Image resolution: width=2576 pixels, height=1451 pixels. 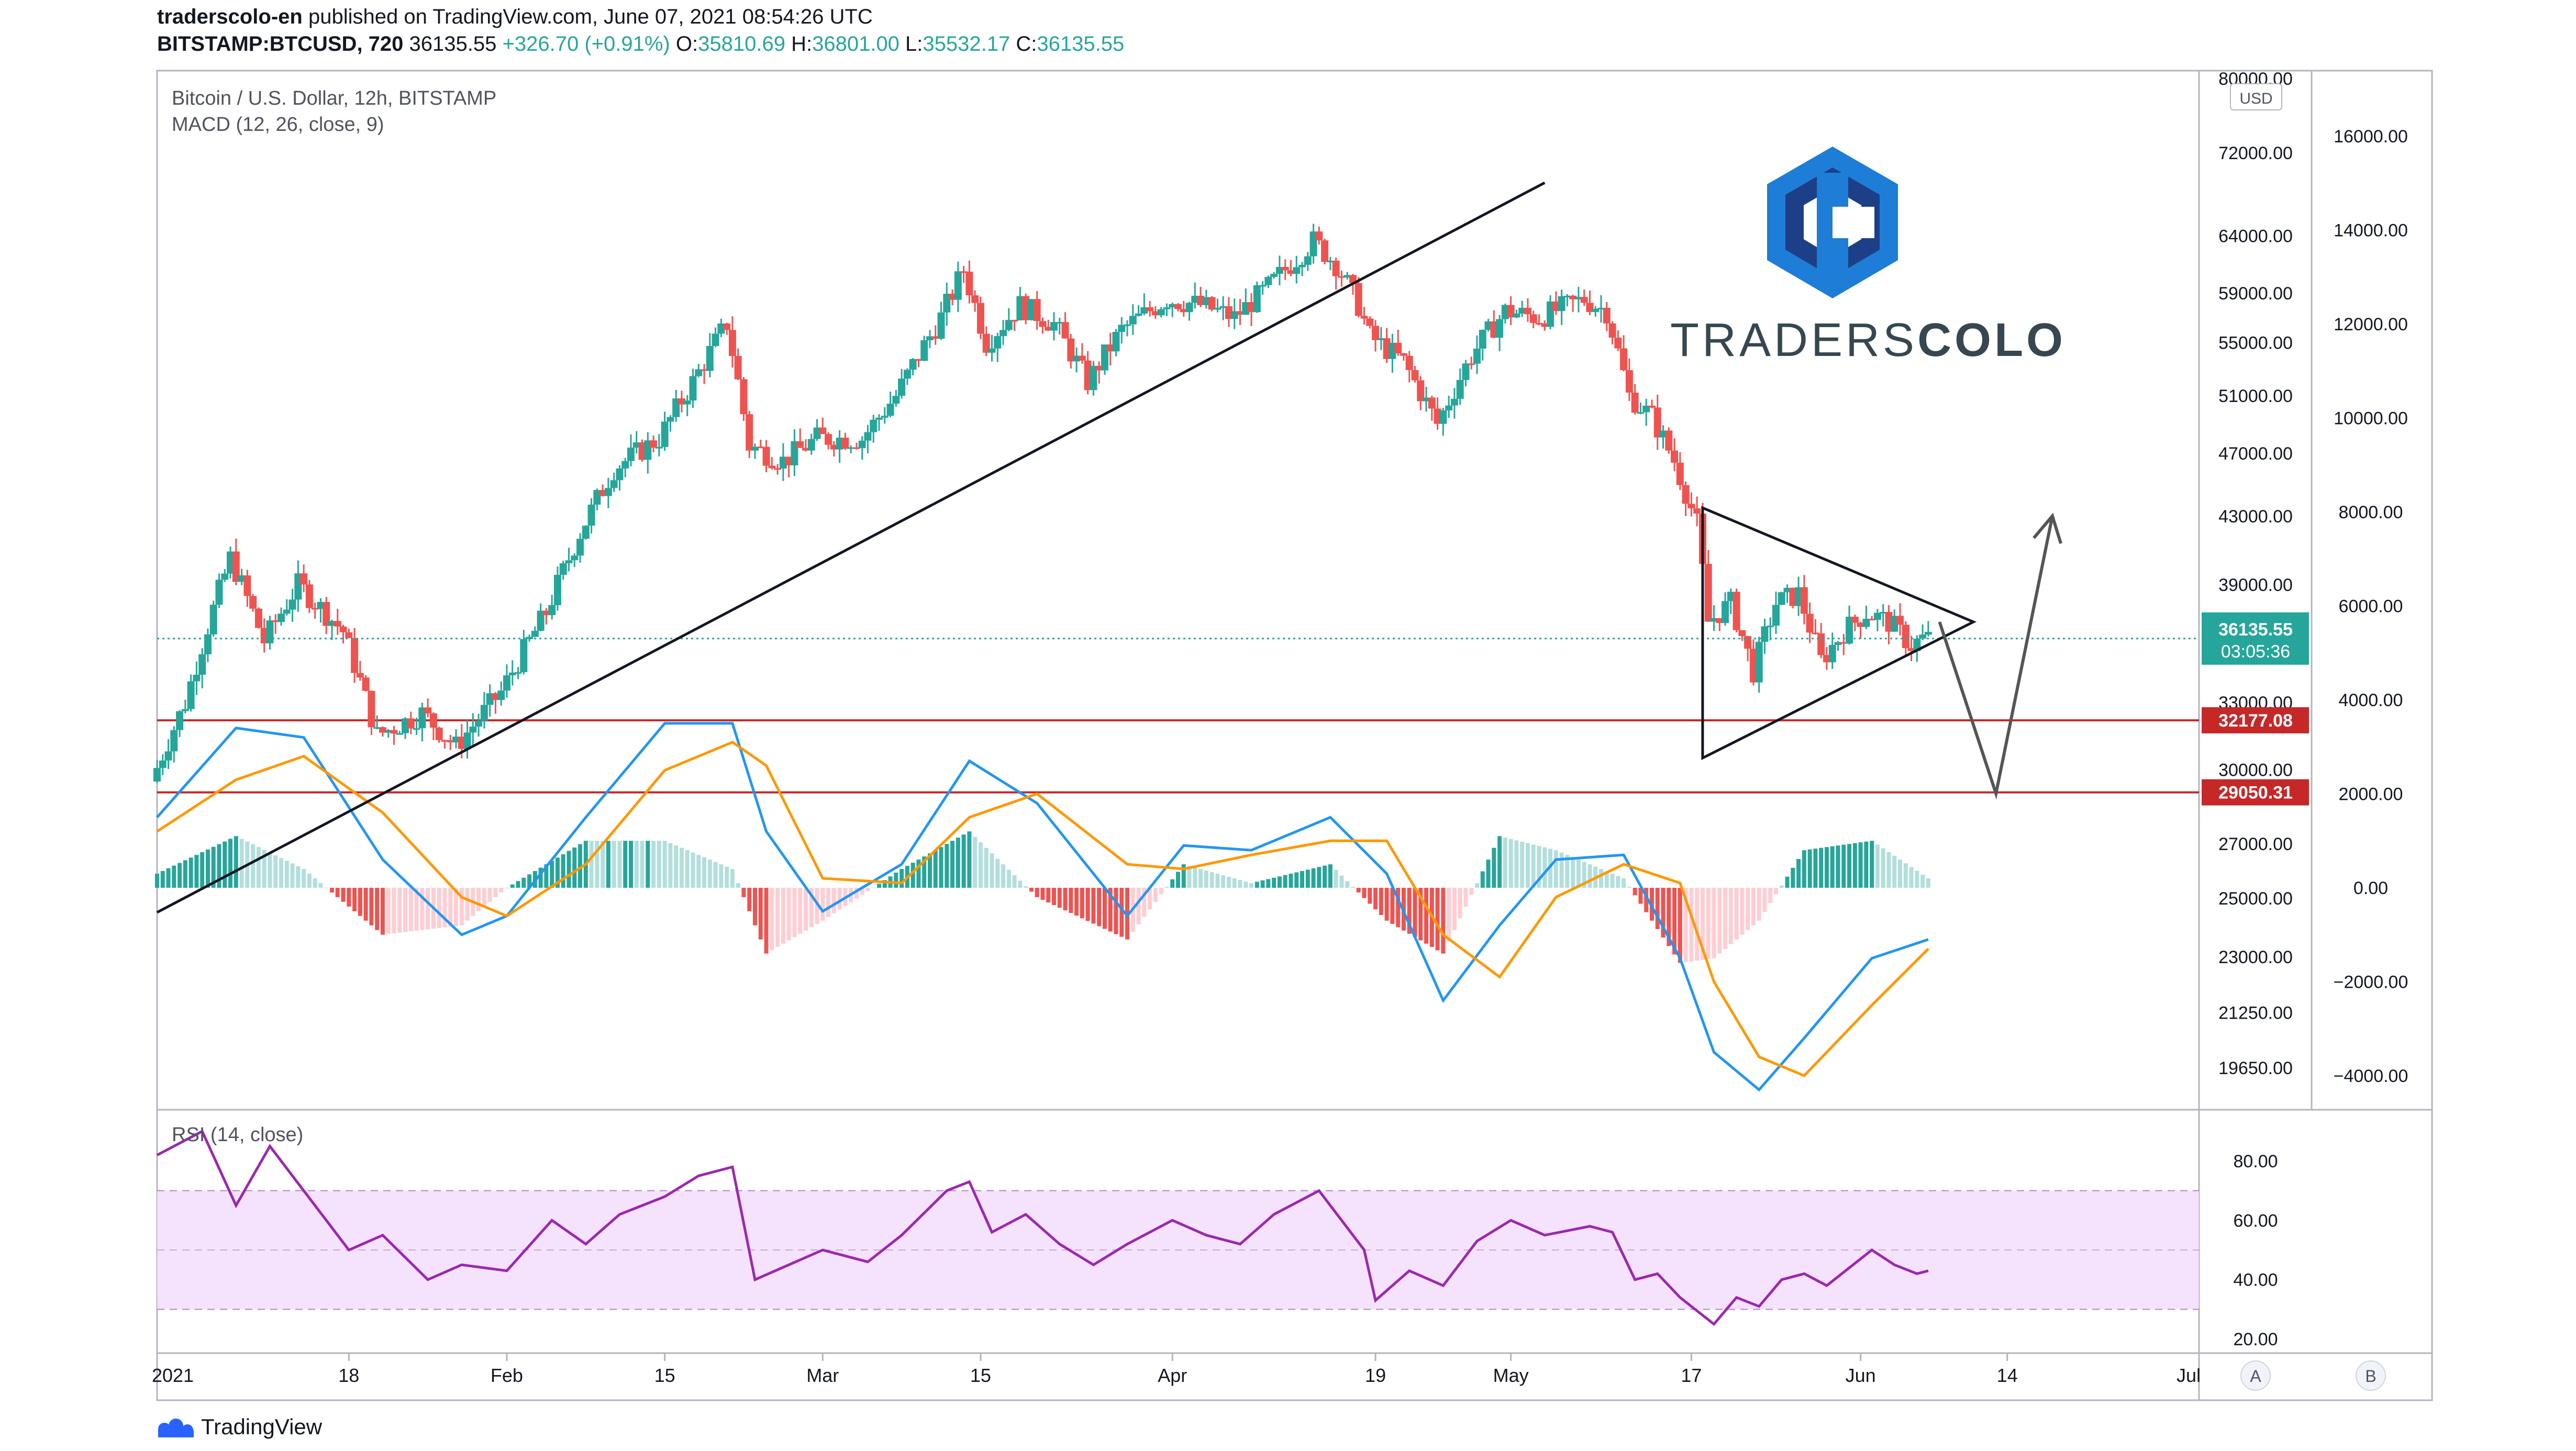 I want to click on currency-badge, so click(x=2256, y=97).